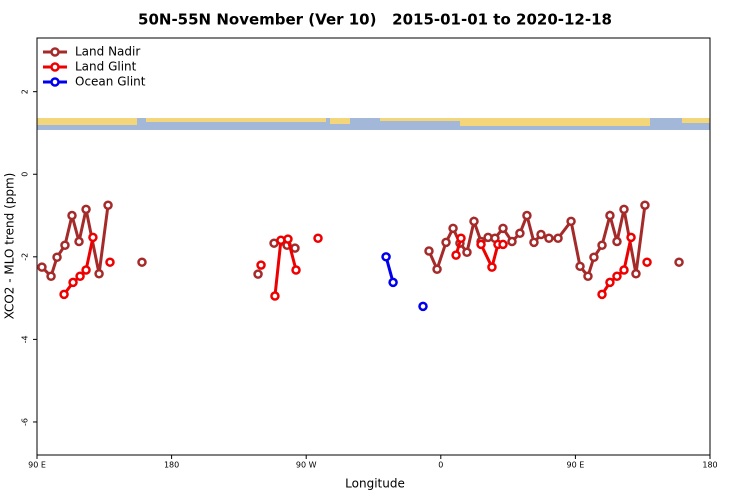  What do you see at coordinates (107, 52) in the screenshot?
I see `legend-label: Land Nadir` at bounding box center [107, 52].